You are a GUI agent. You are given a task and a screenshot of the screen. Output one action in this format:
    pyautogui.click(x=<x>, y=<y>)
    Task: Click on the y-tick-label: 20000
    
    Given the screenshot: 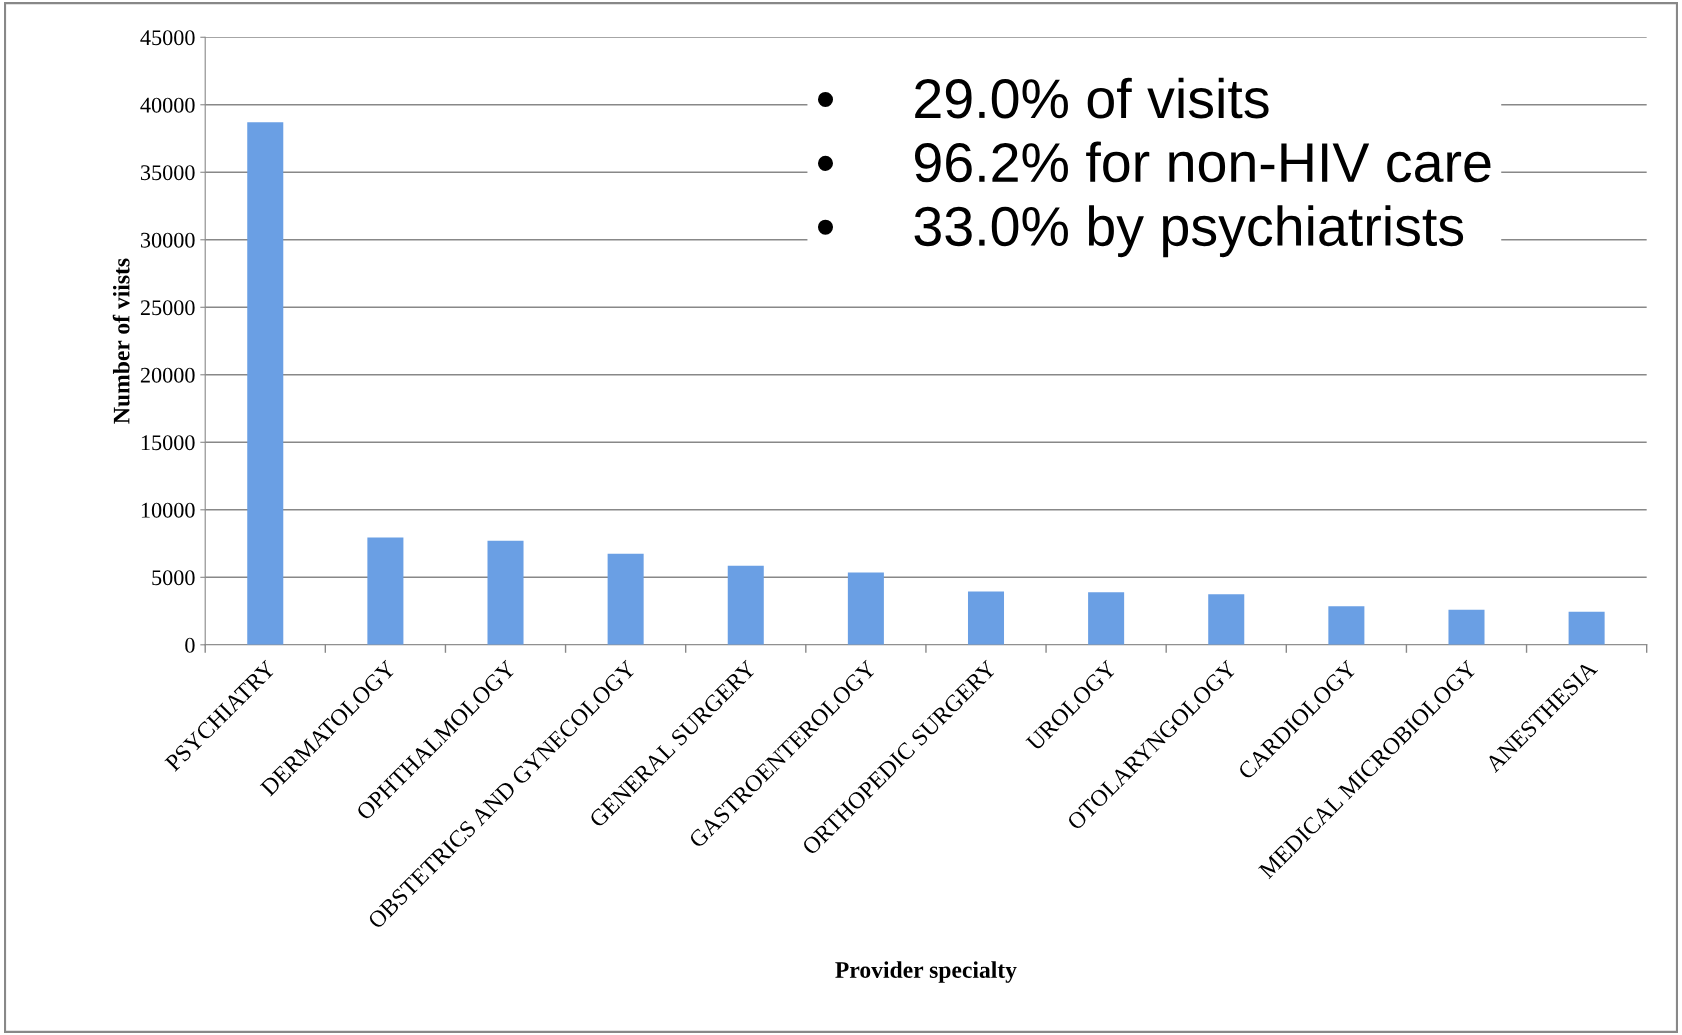 What is the action you would take?
    pyautogui.click(x=167, y=375)
    